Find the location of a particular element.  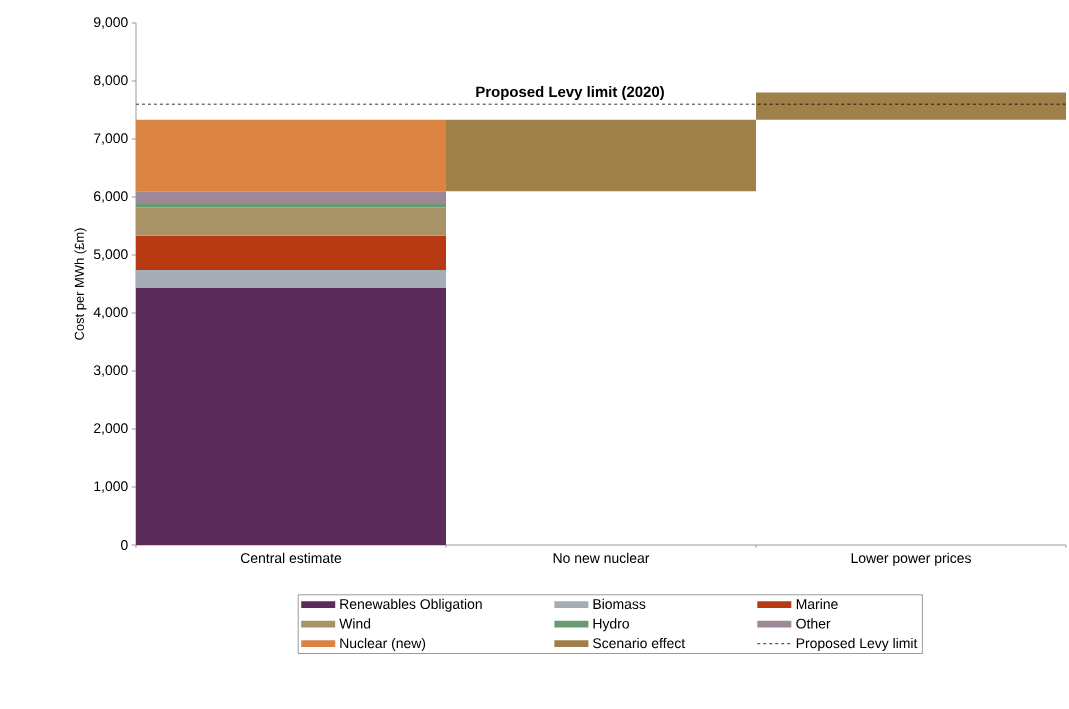

x-tick-label: No new nuclear is located at coordinates (601, 558).